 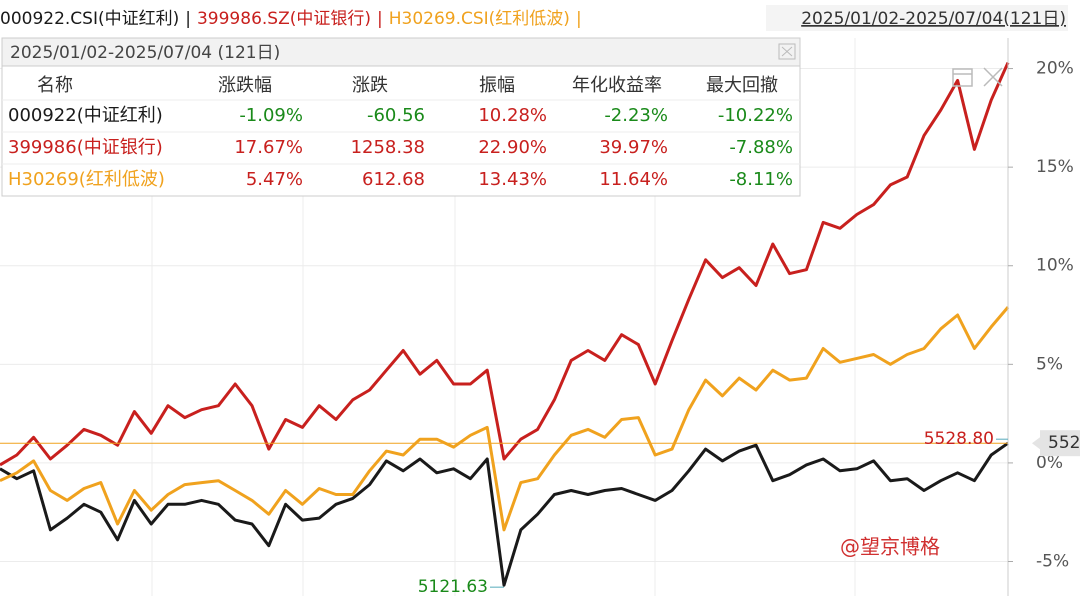 What do you see at coordinates (617, 85) in the screenshot?
I see `column-header: 年化收益率` at bounding box center [617, 85].